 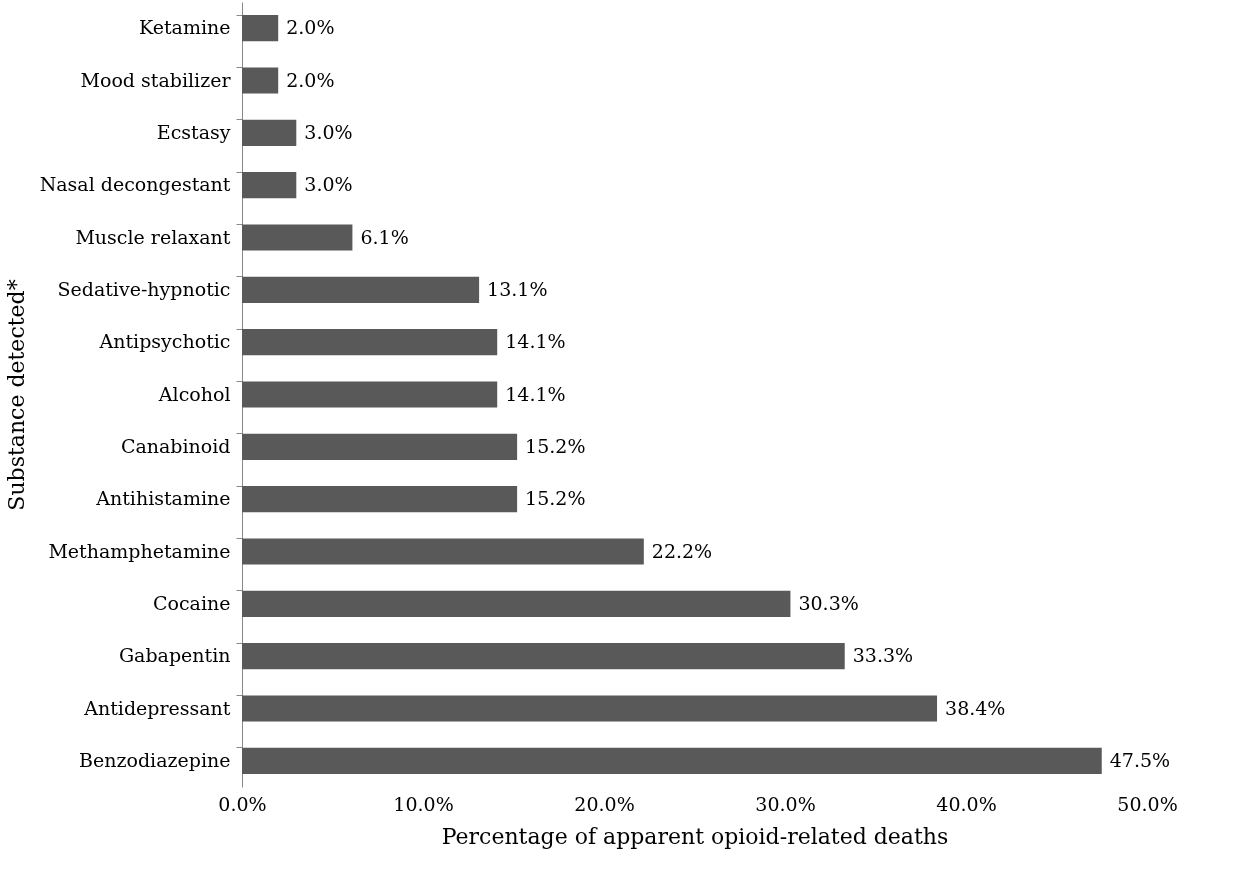 What do you see at coordinates (185, 27) in the screenshot?
I see `y-tick-label: Ketamine` at bounding box center [185, 27].